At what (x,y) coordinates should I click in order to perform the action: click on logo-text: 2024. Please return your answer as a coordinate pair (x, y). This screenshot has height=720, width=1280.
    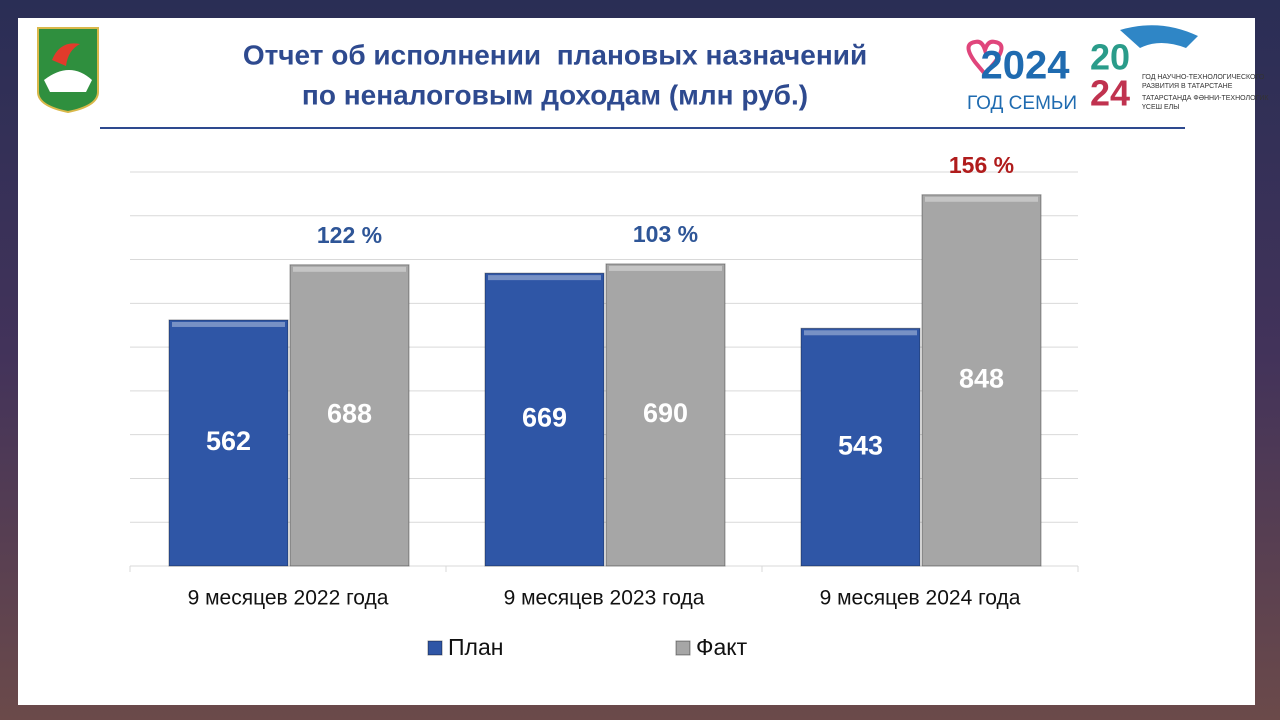
    Looking at the image, I should click on (1026, 66).